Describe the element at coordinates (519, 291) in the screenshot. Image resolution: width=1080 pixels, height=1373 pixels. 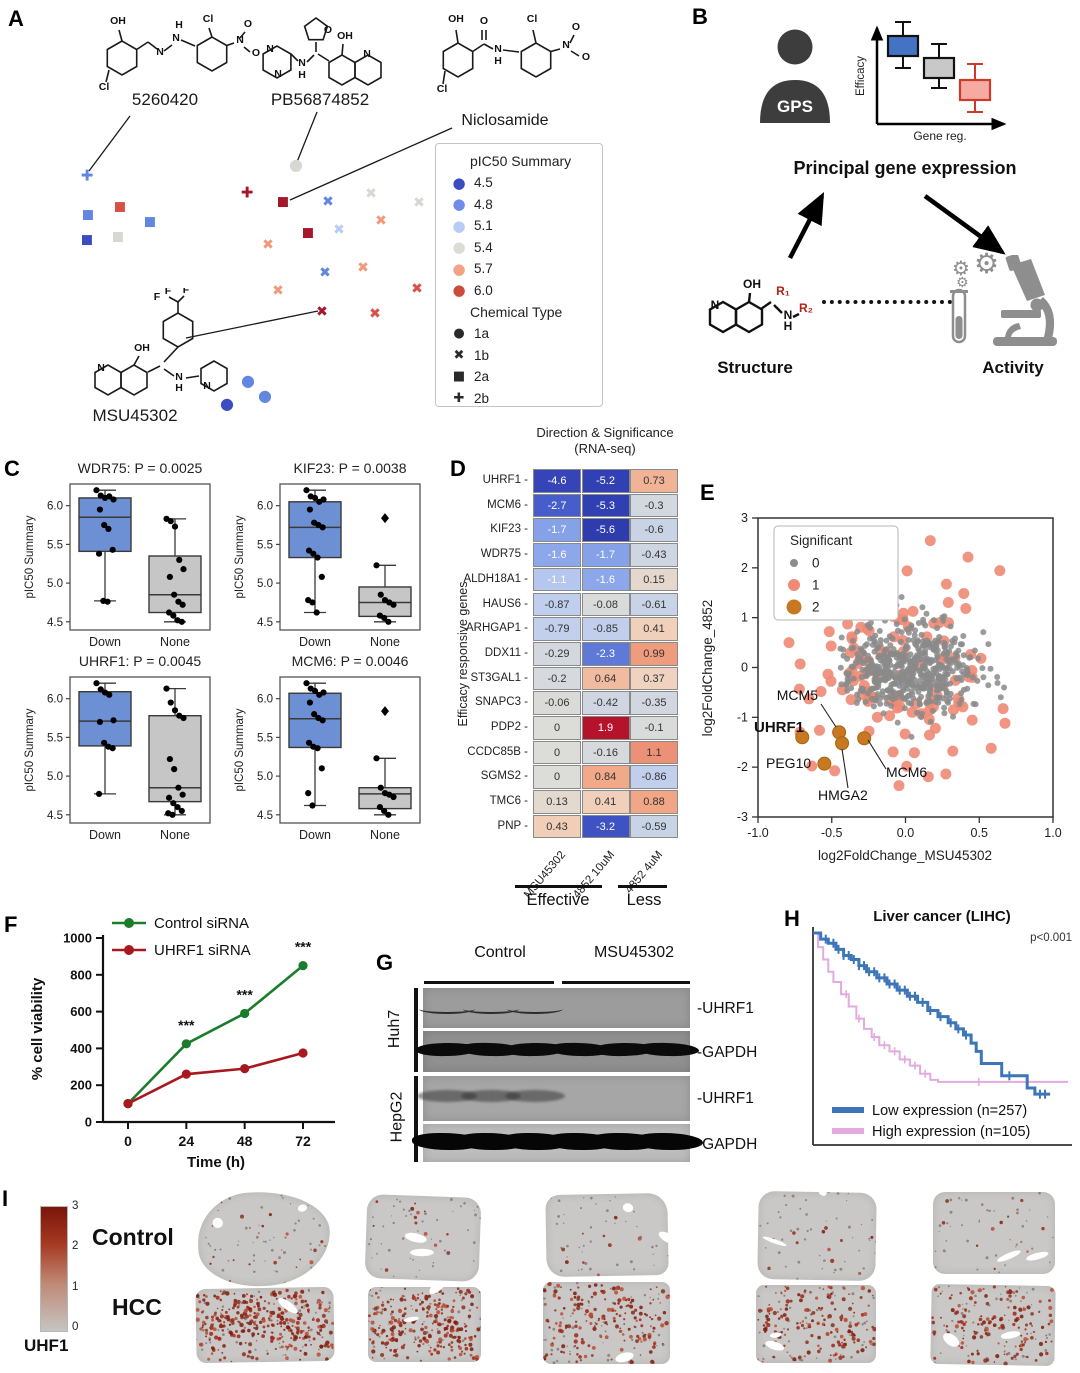
I see `legend-item: ● 6.0` at that location.